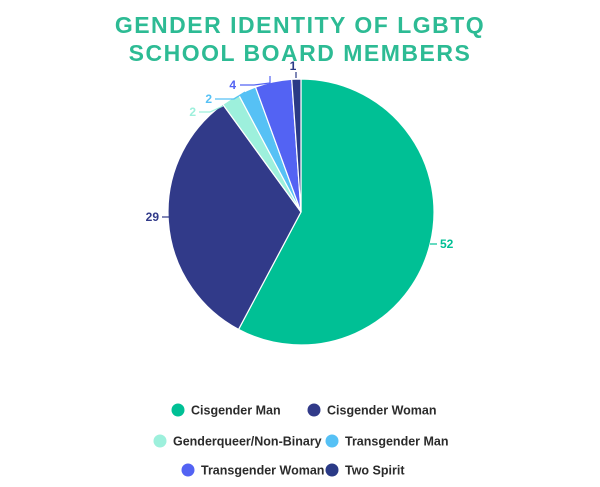 This screenshot has height=487, width=600. What do you see at coordinates (262, 471) in the screenshot?
I see `legend-label-transgender-woman: Transgender Woman` at bounding box center [262, 471].